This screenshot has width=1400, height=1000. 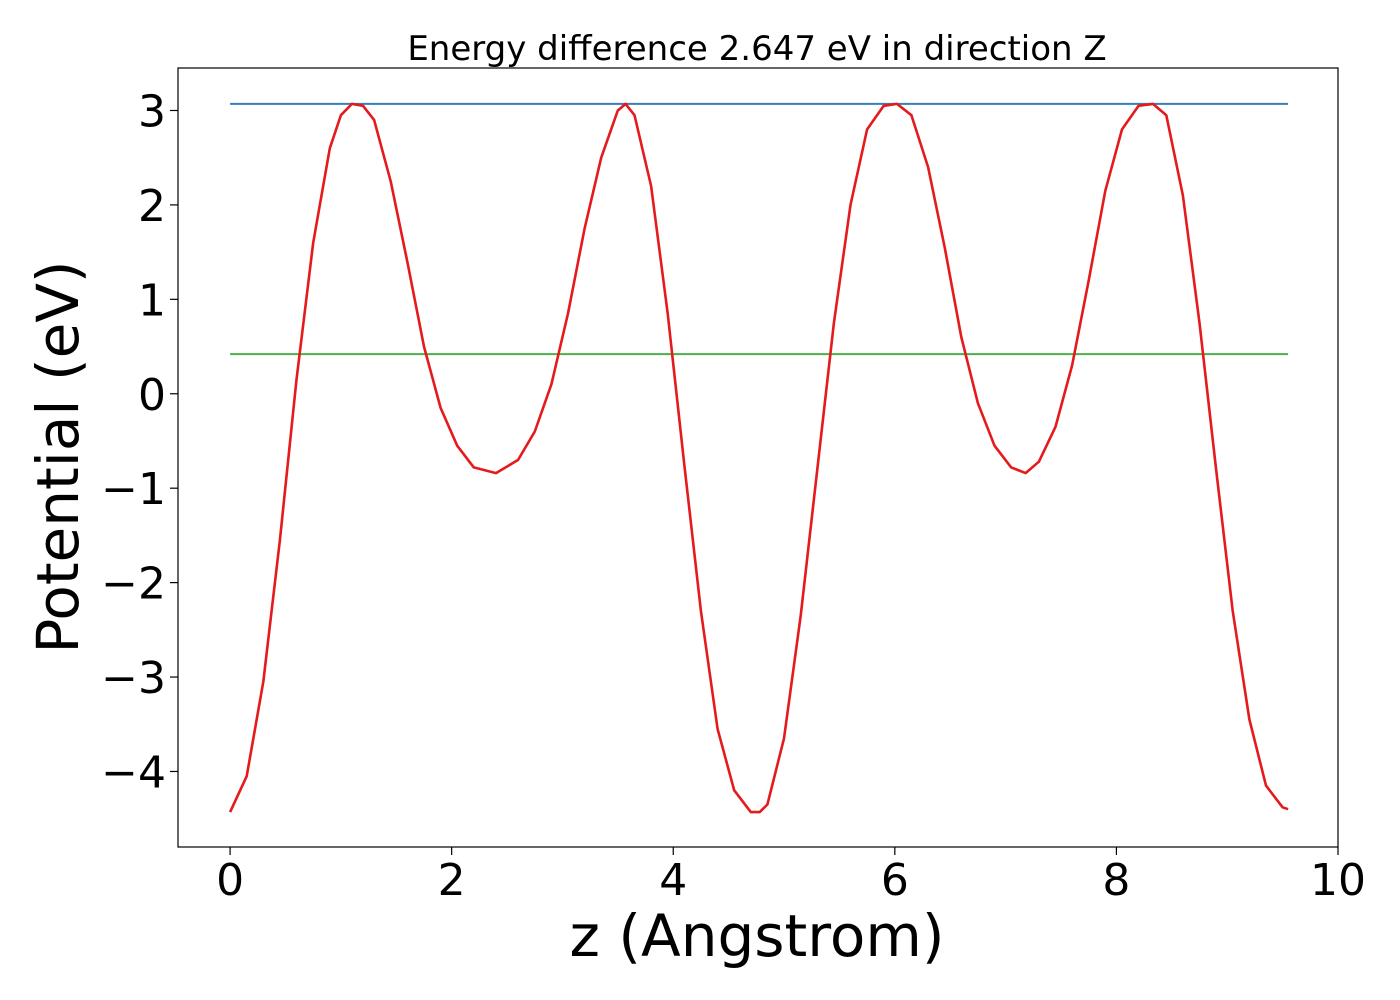 I want to click on y-tick-label: 2, so click(x=152, y=206).